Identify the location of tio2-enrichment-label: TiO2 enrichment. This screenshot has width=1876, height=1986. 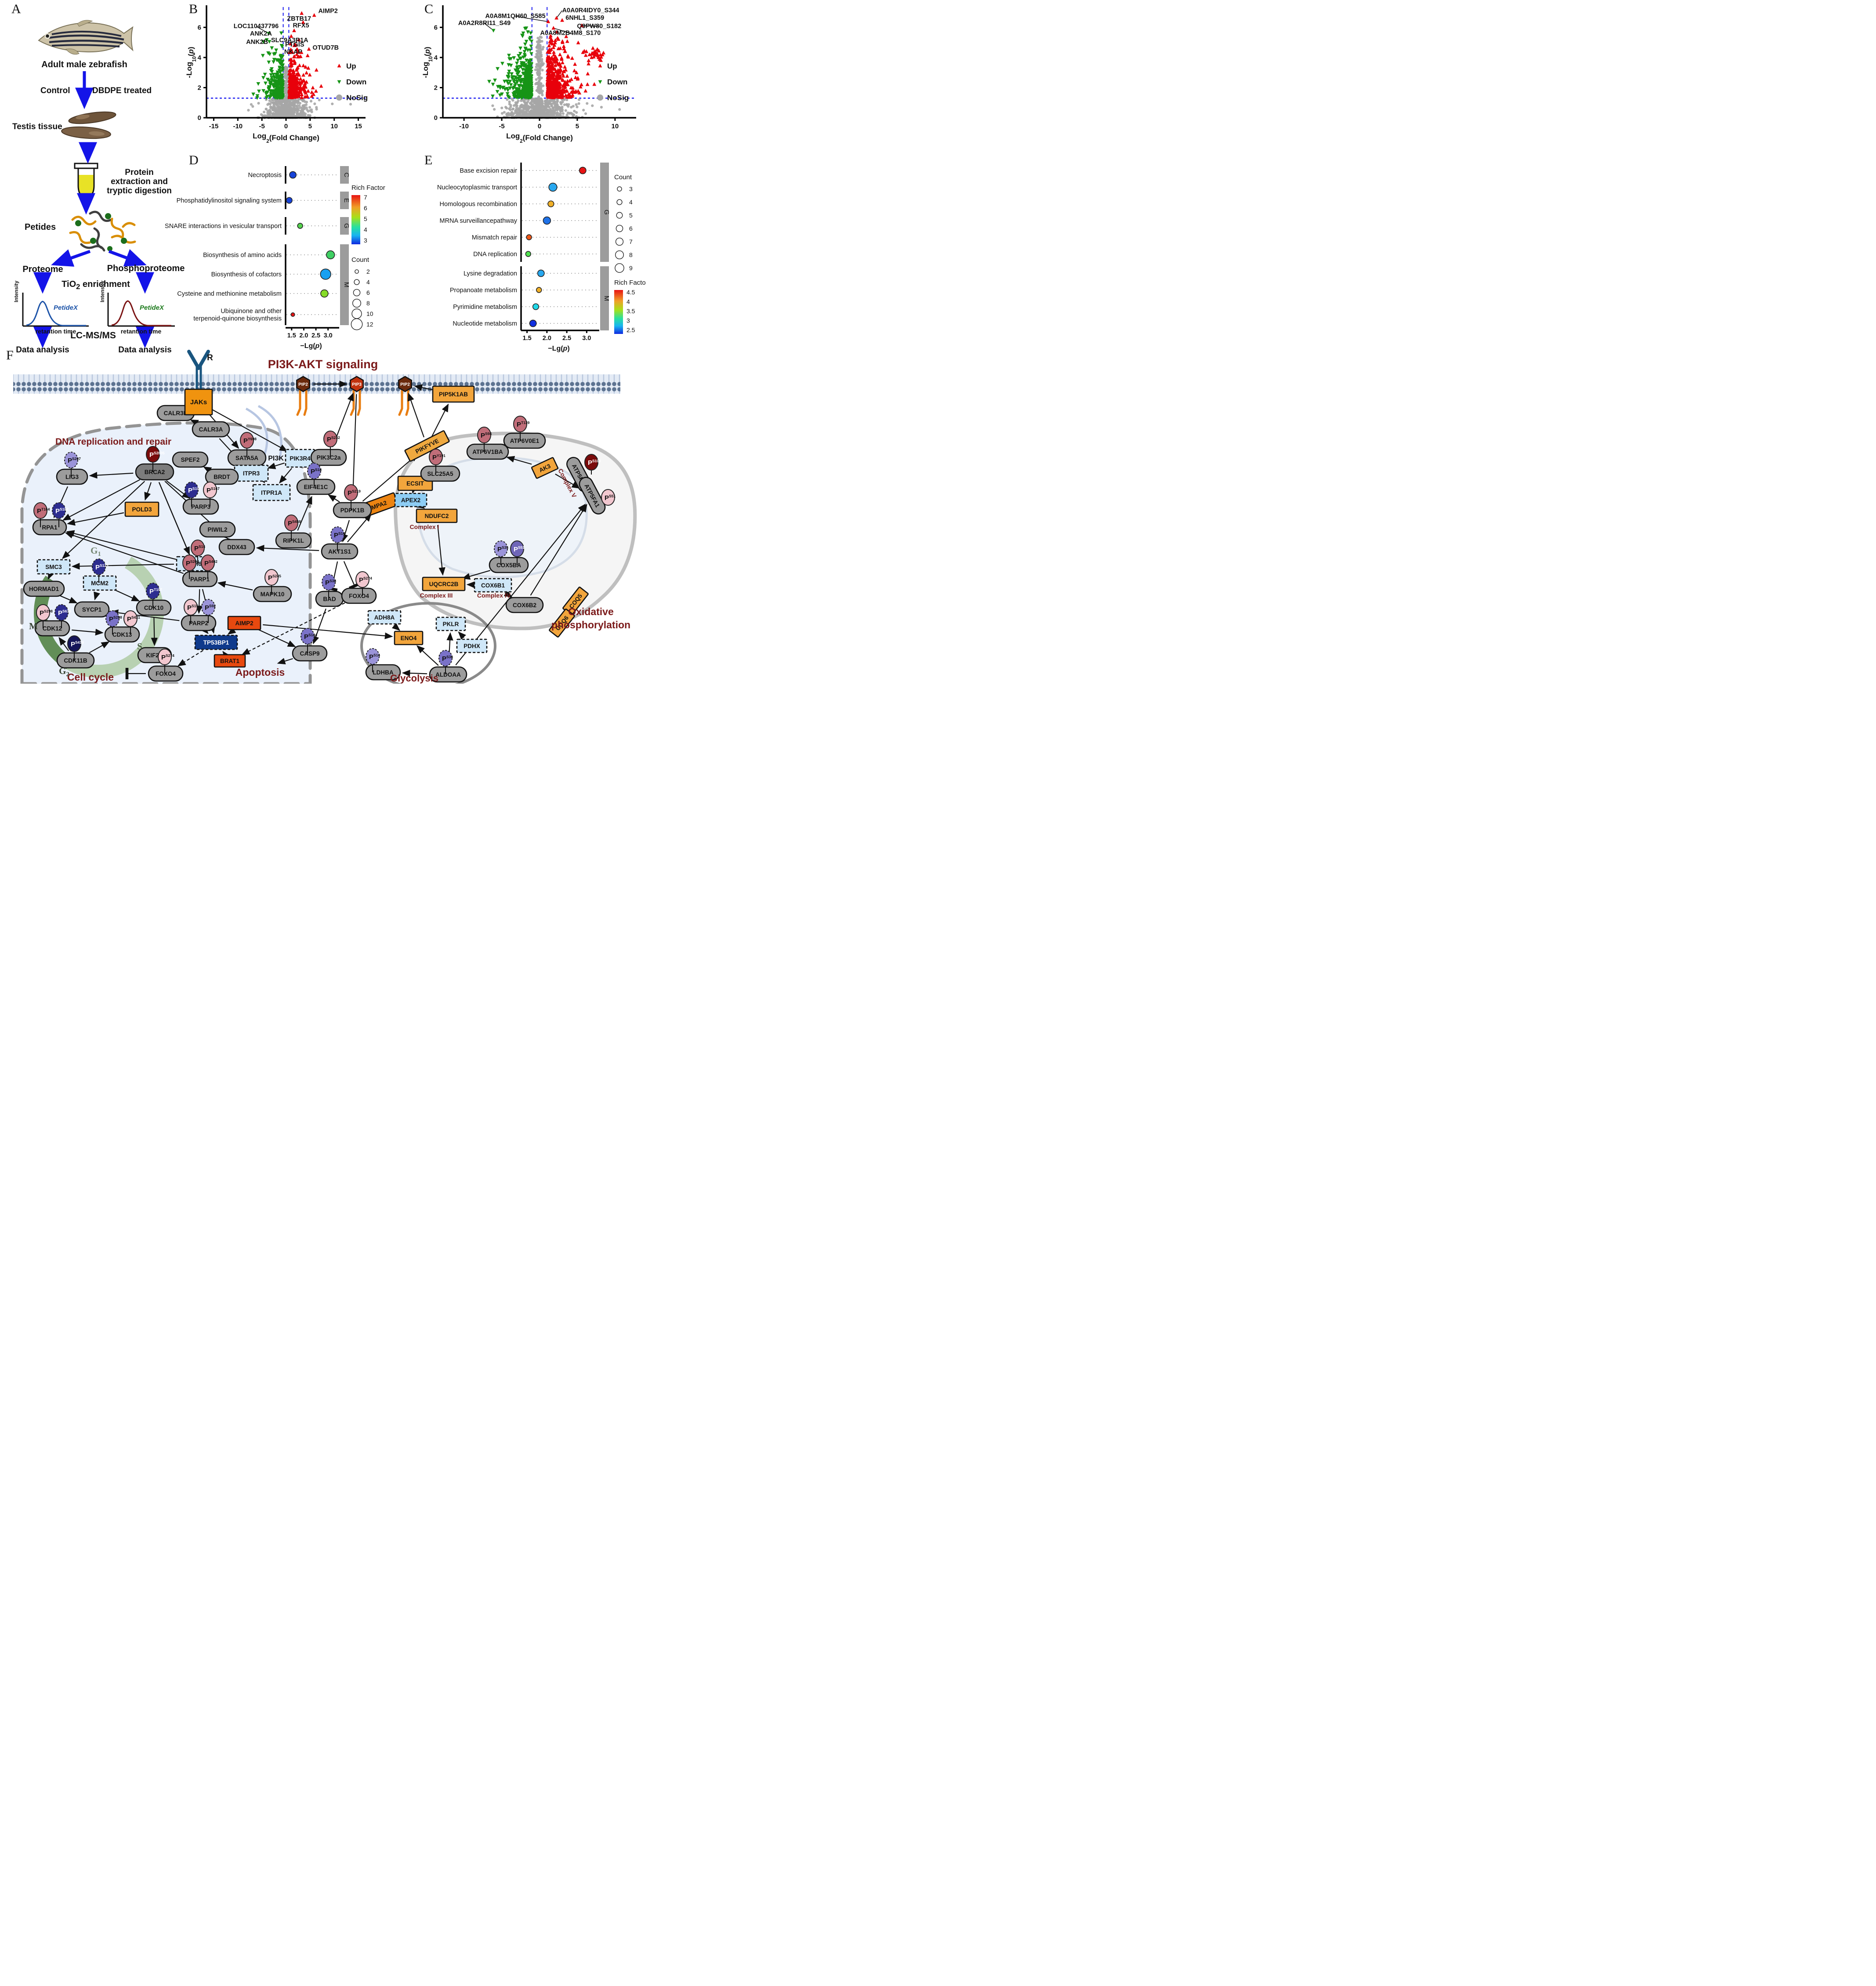
(96, 285).